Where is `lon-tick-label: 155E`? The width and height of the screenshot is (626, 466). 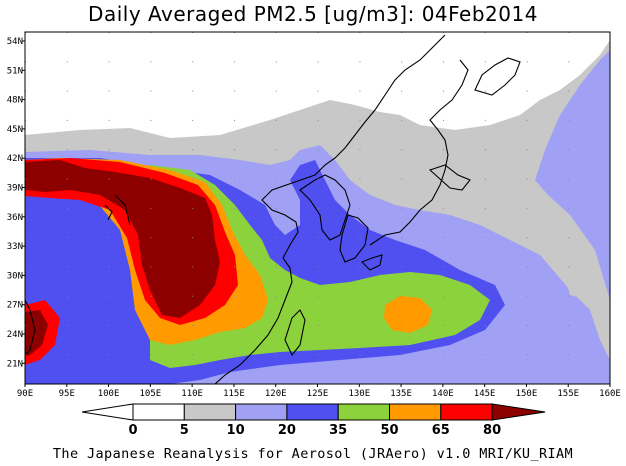 lon-tick-label: 155E is located at coordinates (568, 394).